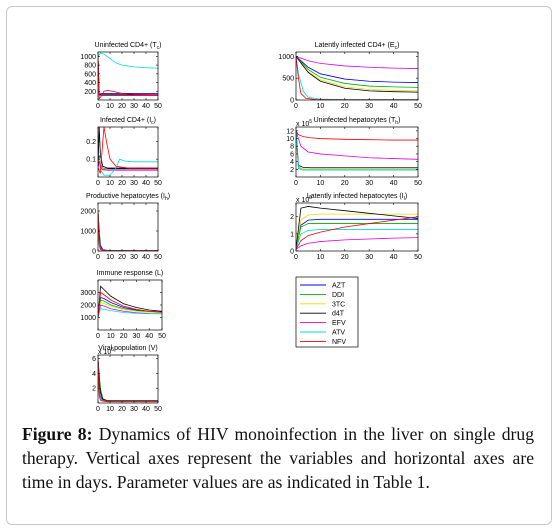  I want to click on y-tick-label: 600, so click(90, 74).